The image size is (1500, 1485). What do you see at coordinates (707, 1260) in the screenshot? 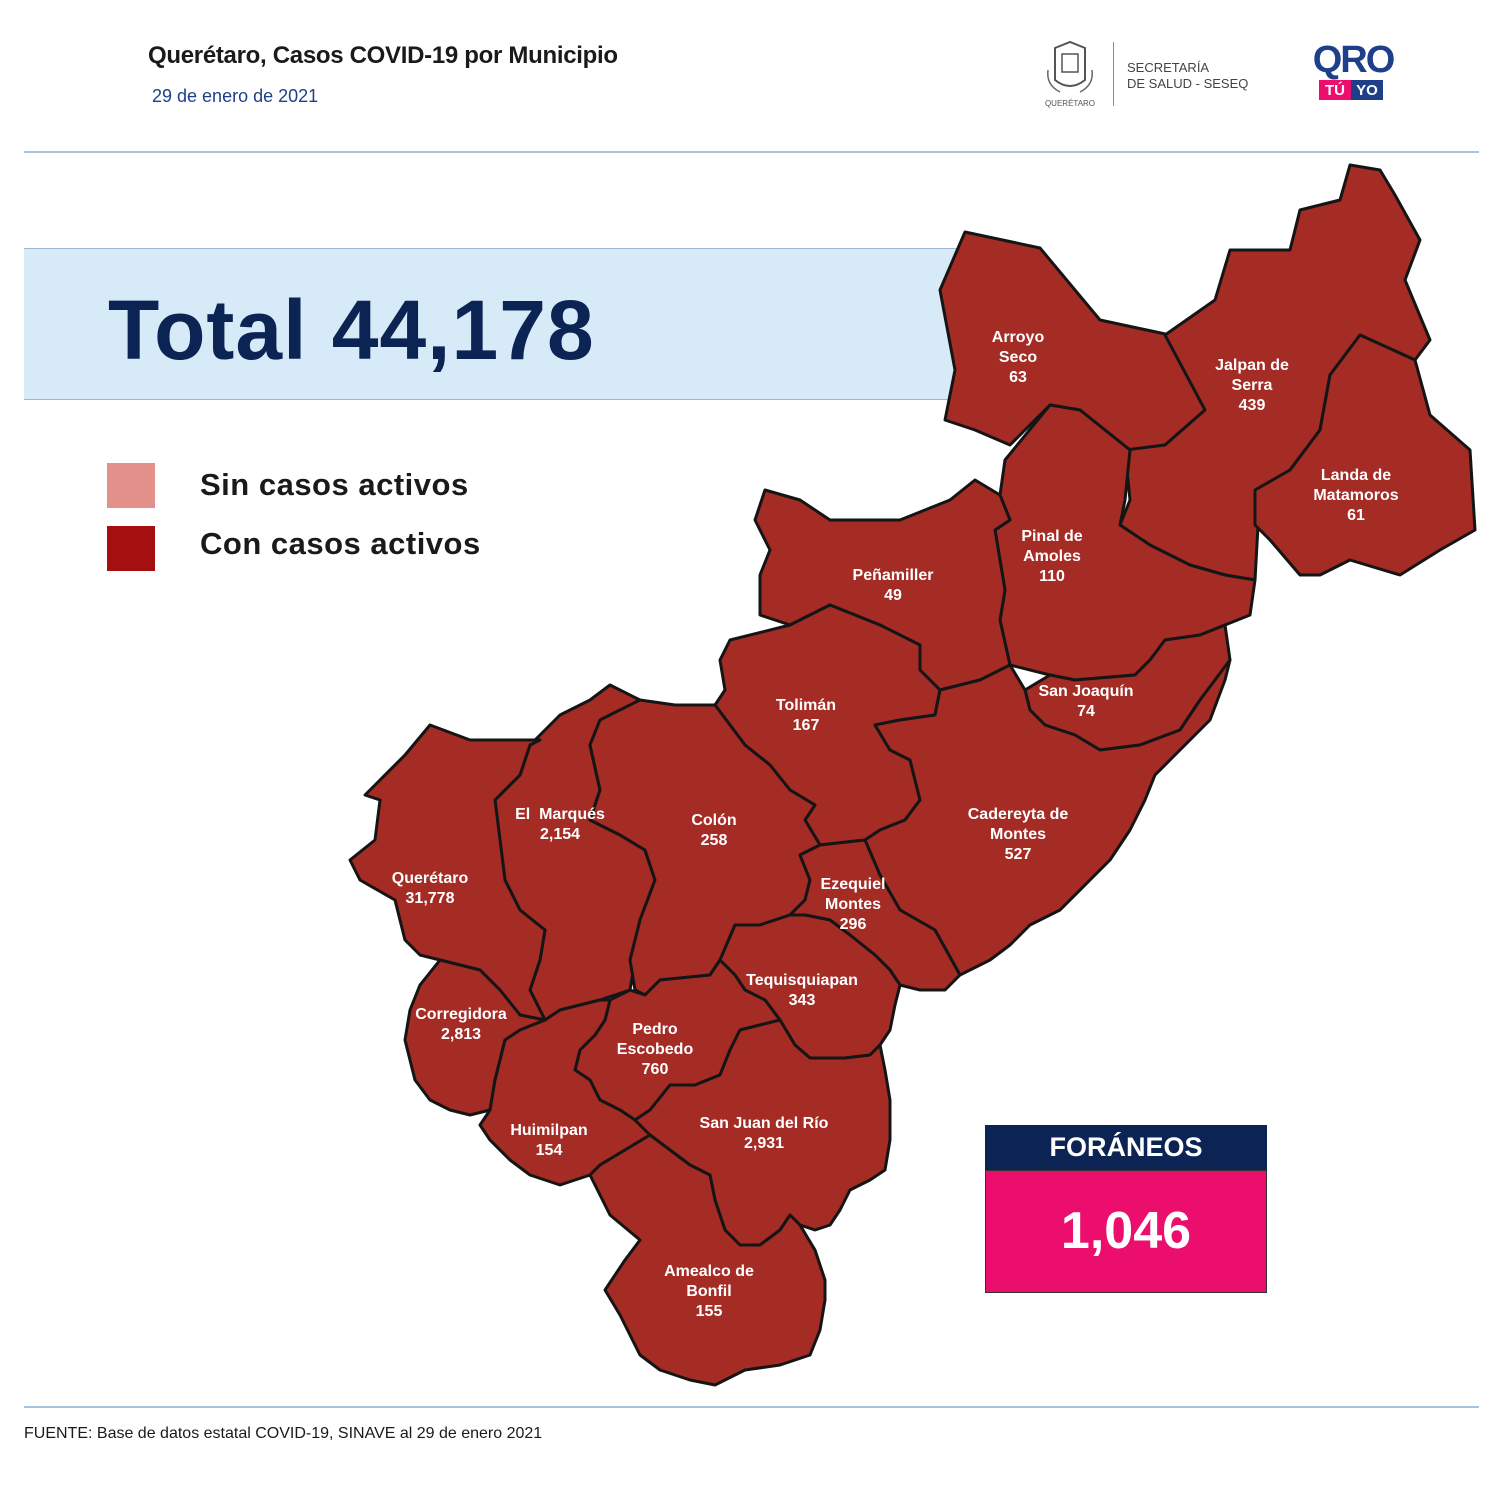
I see `region-amealco` at bounding box center [707, 1260].